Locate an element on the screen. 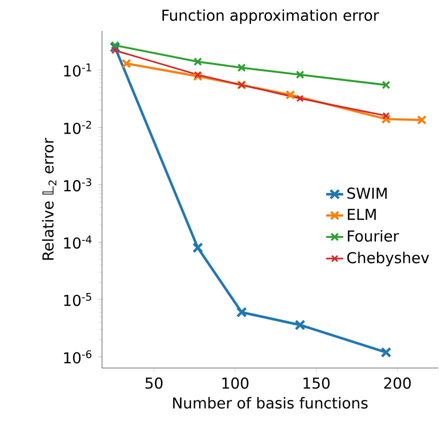 The width and height of the screenshot is (439, 428). legend-label: ELM is located at coordinates (362, 214).